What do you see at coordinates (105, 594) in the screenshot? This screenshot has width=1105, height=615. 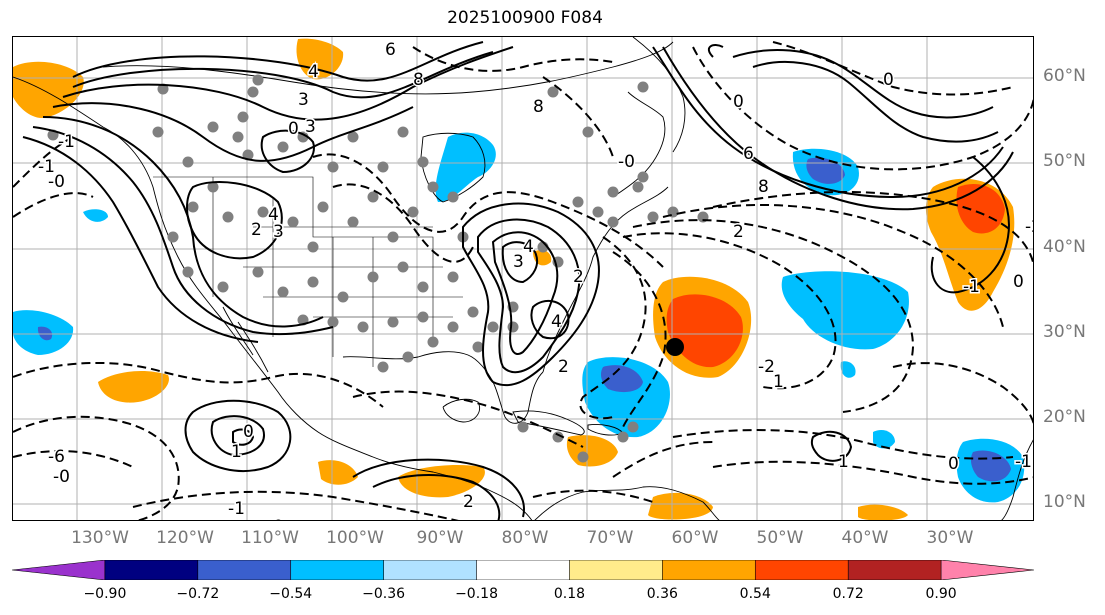 I see `colorbar-tick-label: −0.90` at bounding box center [105, 594].